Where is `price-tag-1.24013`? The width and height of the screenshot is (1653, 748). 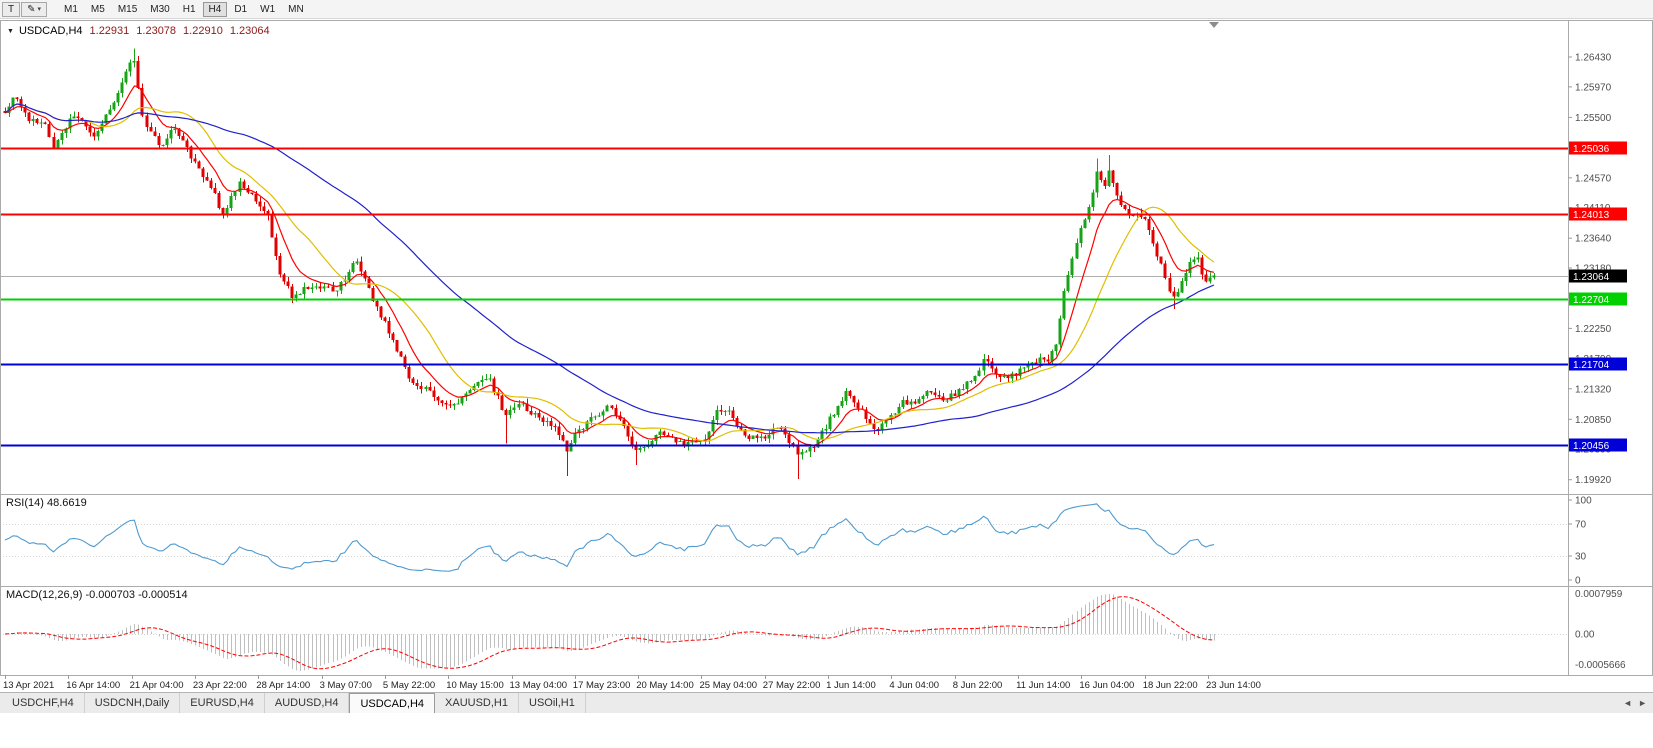
price-tag-1.24013 is located at coordinates (1598, 214).